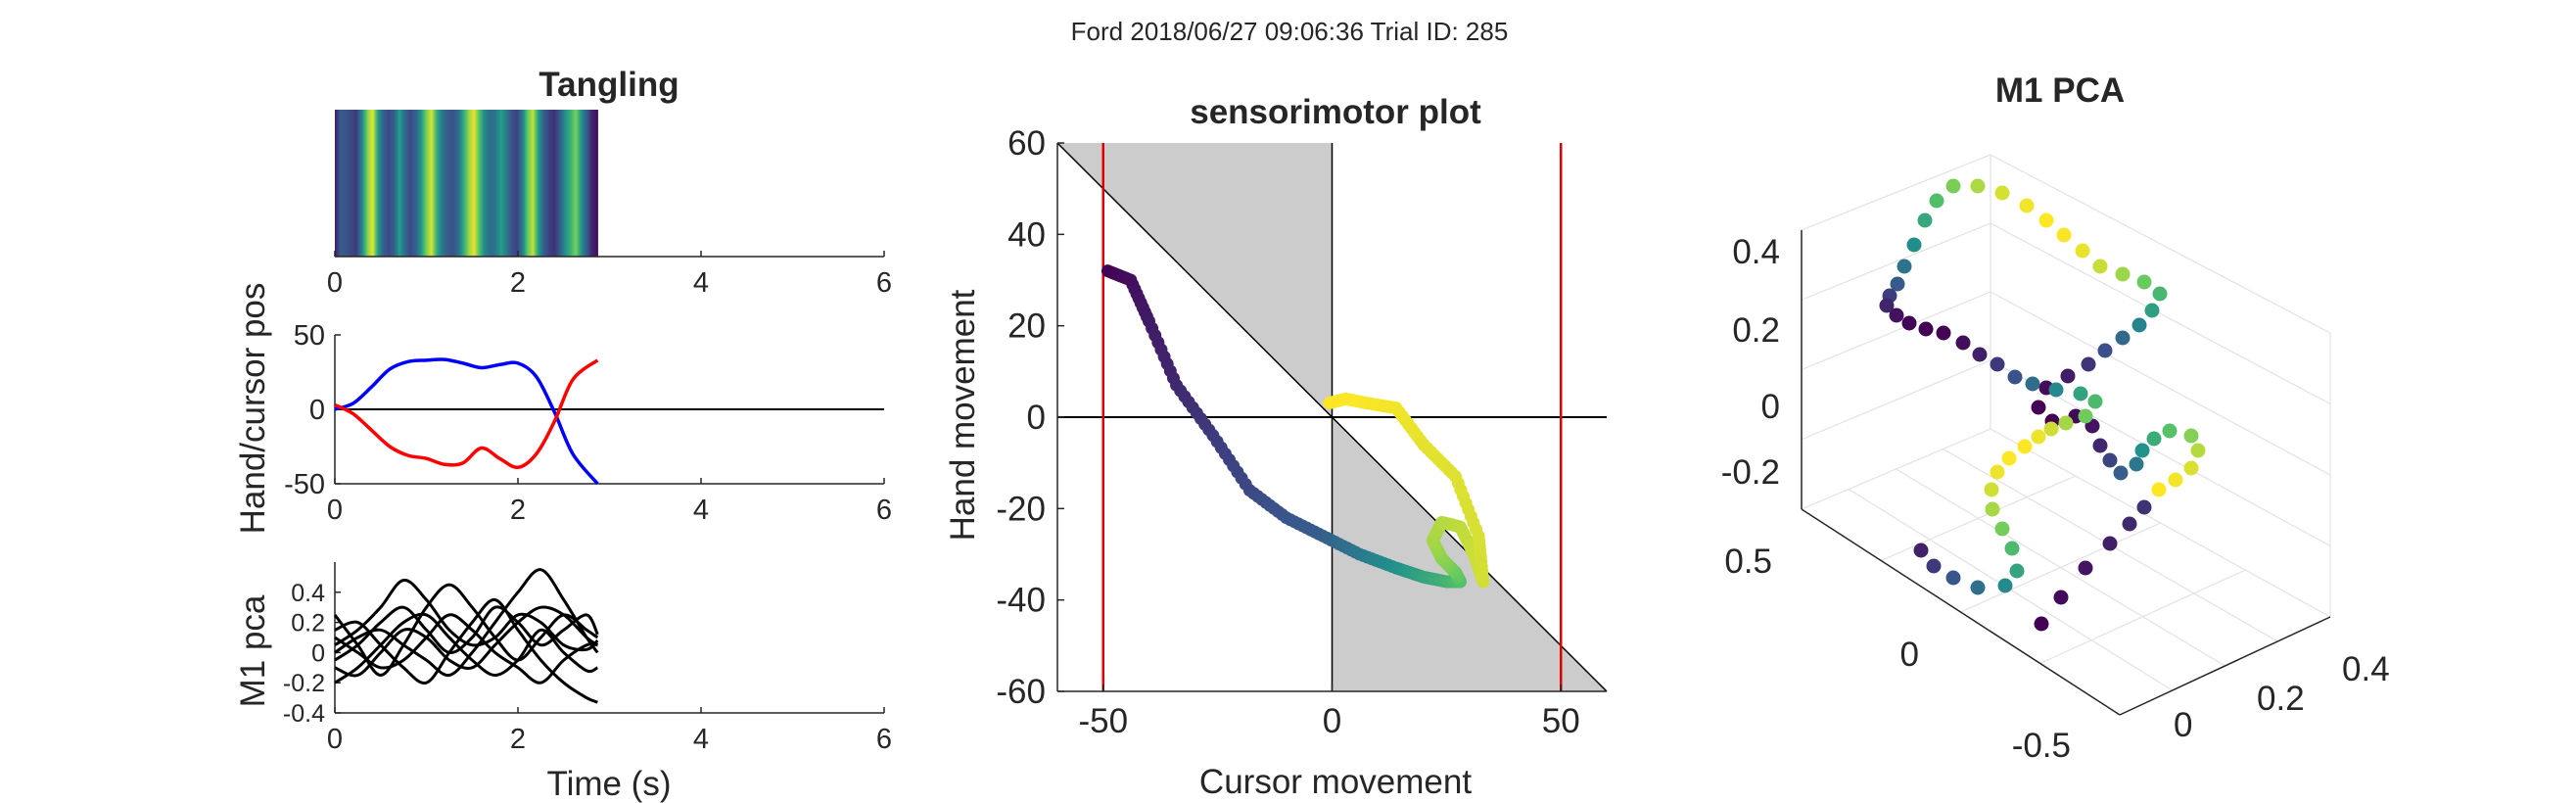 This screenshot has height=803, width=2576. What do you see at coordinates (563, 682) in the screenshot?
I see `m1-pca-panel: M1 pca Time (s) 0 2 4 6-0.4-0.200.20.4` at bounding box center [563, 682].